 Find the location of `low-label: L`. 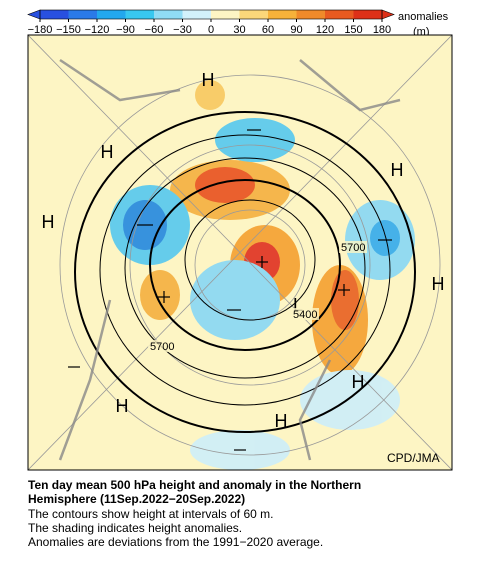

low-label: L is located at coordinates (298, 305).